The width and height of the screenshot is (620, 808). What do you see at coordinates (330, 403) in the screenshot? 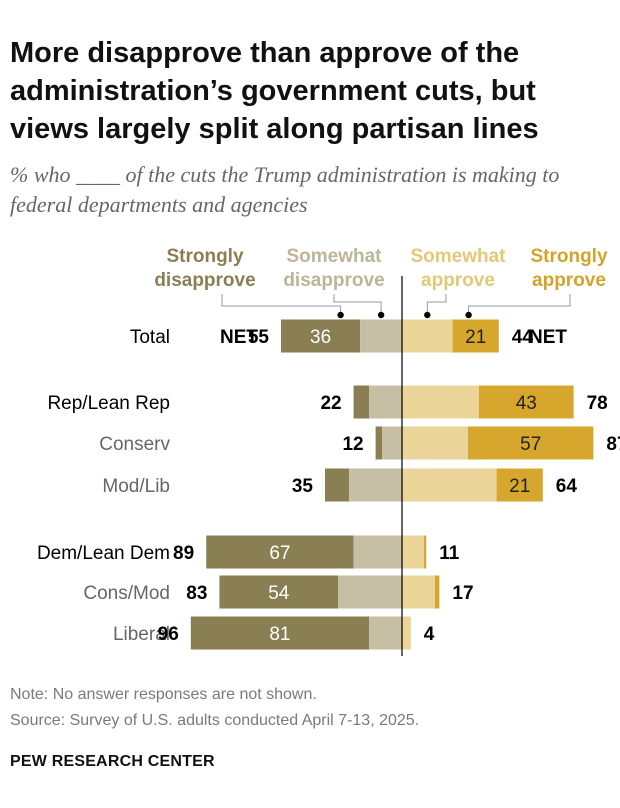
I see `net-disapprove-rep-lean-rep: 22` at bounding box center [330, 403].